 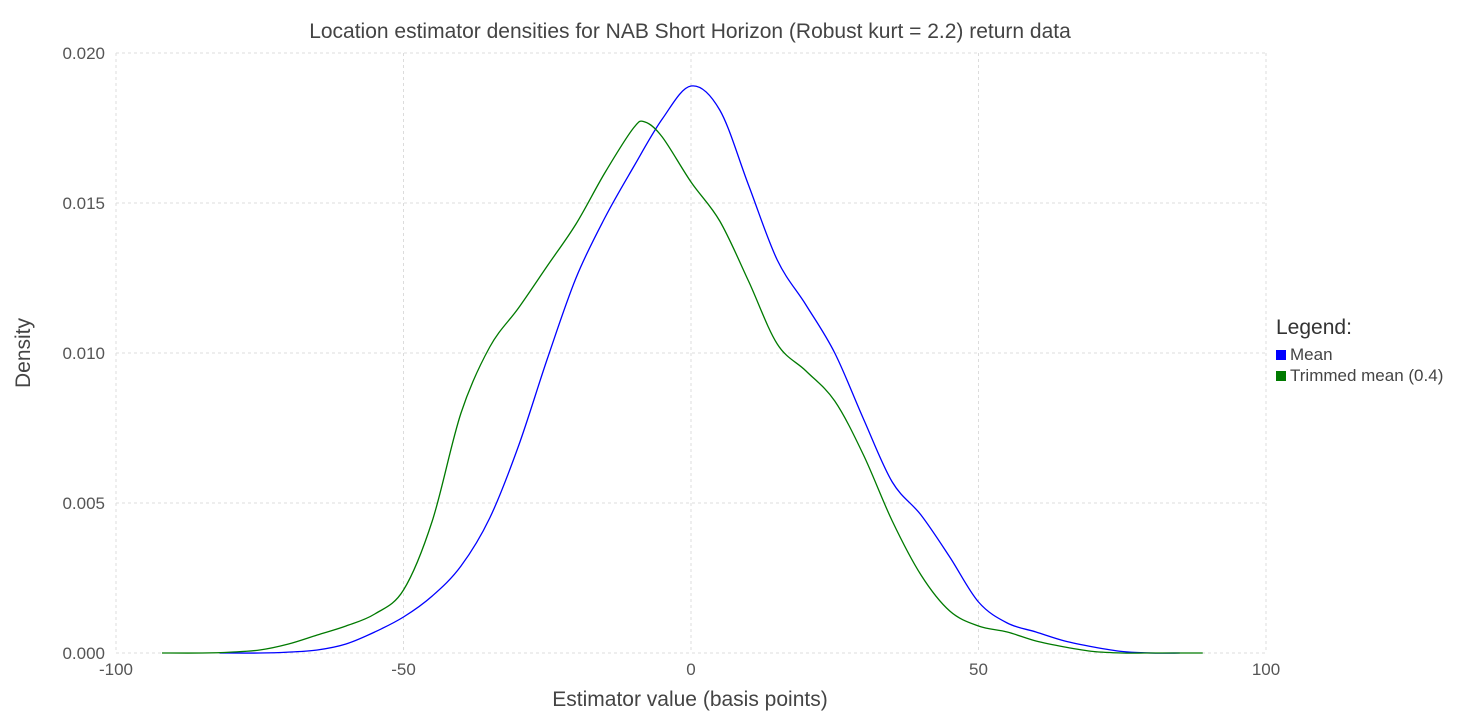 I want to click on y-axis-ticks: 0.000 0.005 0.010 0.015 0.020, so click(x=83, y=353).